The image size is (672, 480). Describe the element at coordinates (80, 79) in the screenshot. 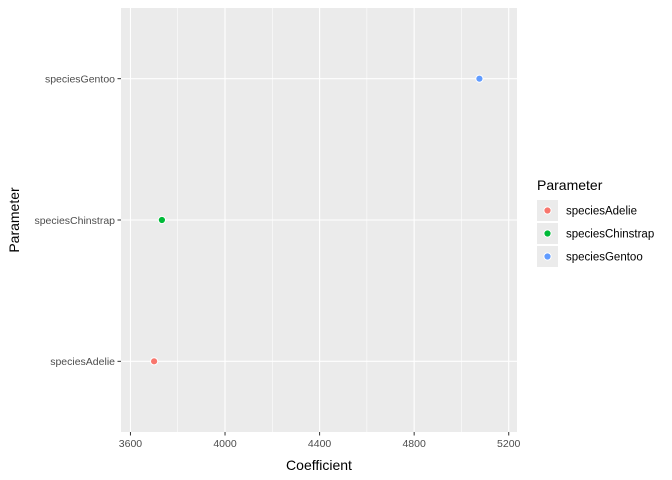

I see `y-tick-label: speciesGentoo` at that location.